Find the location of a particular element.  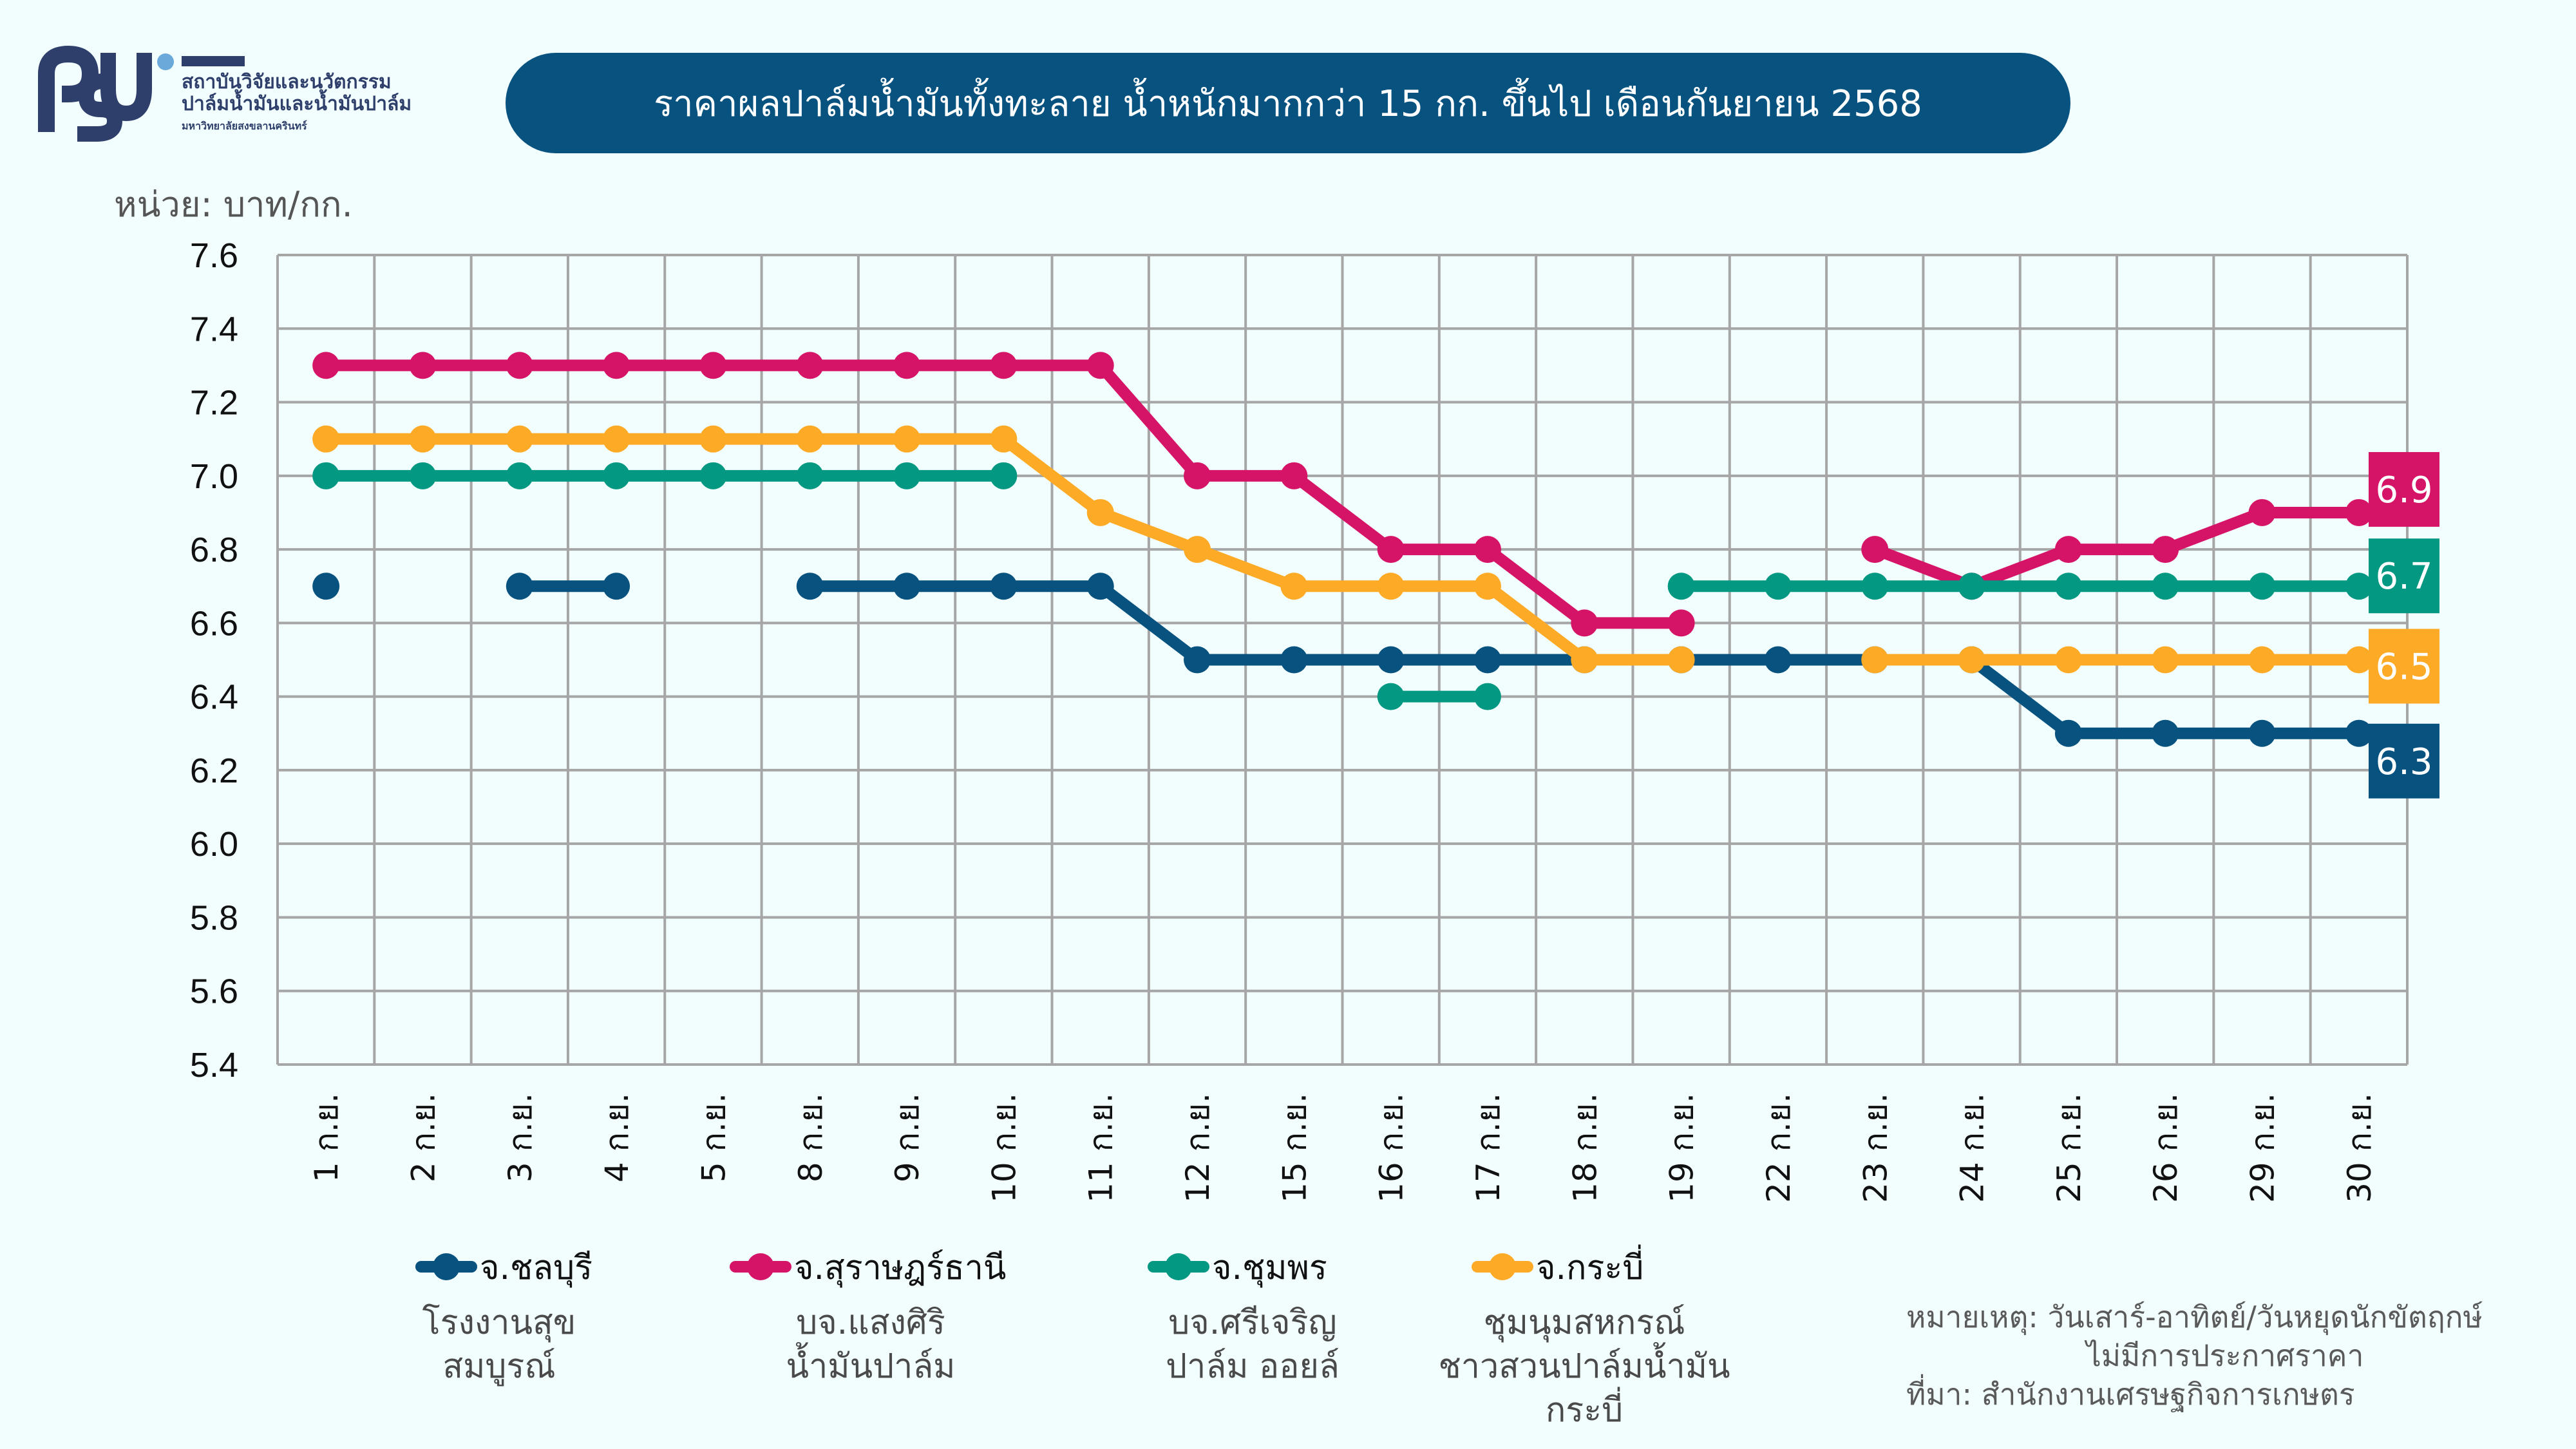

logo-bar is located at coordinates (214, 61).